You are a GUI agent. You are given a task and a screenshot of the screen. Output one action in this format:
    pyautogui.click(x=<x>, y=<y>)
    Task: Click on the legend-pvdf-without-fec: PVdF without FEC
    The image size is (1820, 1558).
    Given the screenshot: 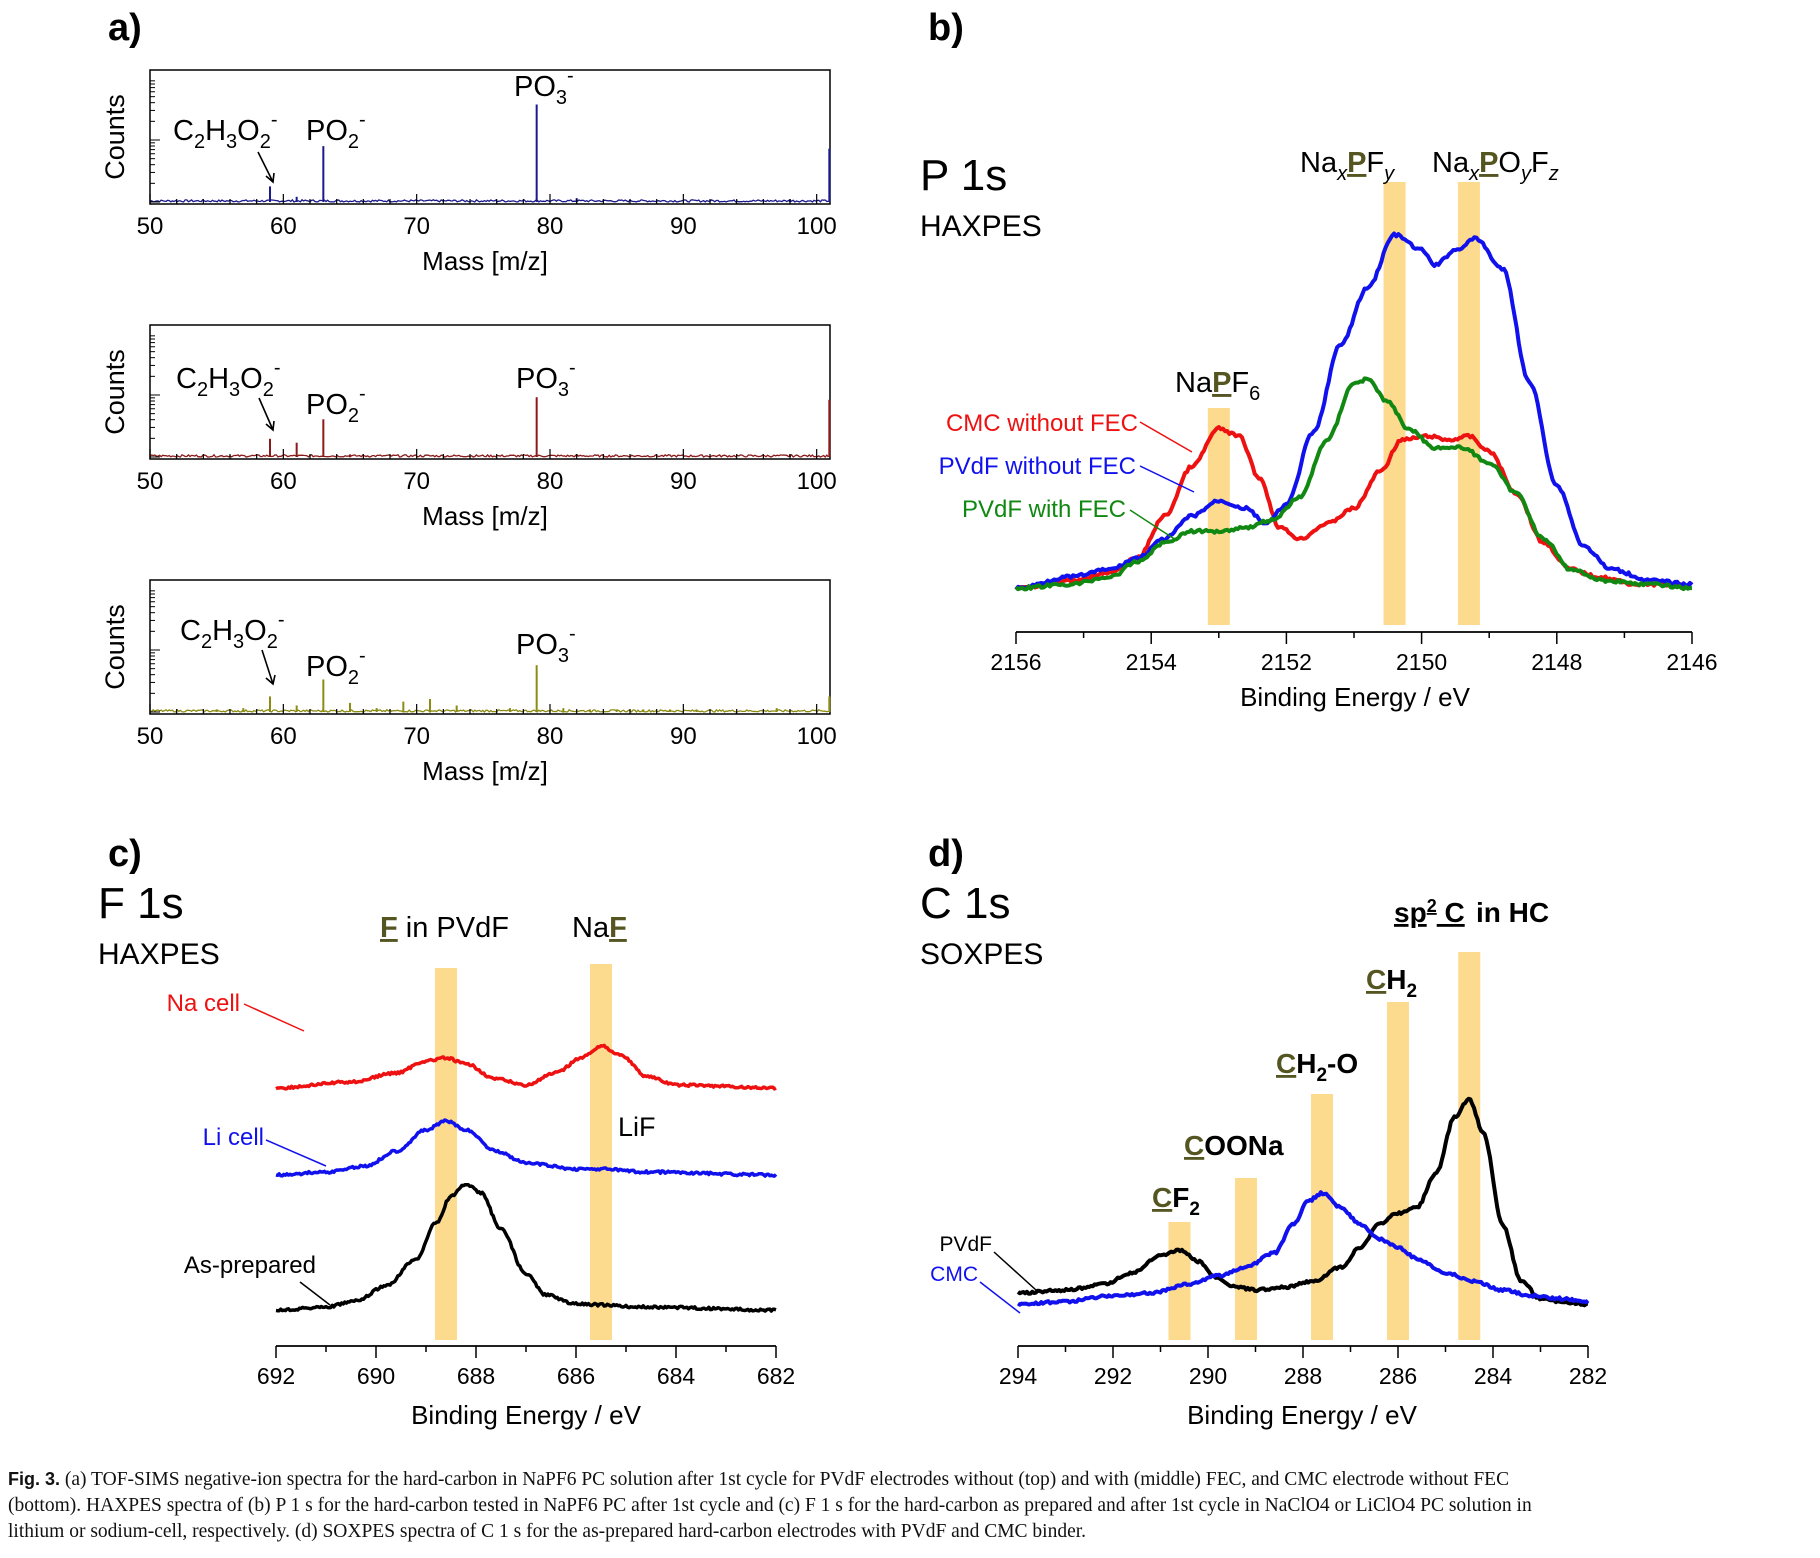 What is the action you would take?
    pyautogui.click(x=1037, y=466)
    